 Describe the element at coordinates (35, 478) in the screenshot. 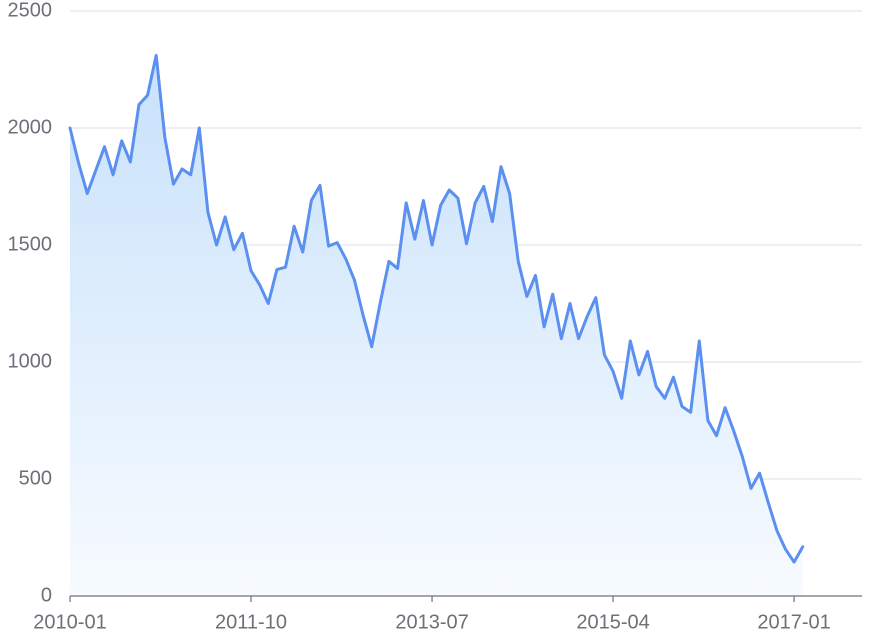

I see `y-tick-label-500: 500` at that location.